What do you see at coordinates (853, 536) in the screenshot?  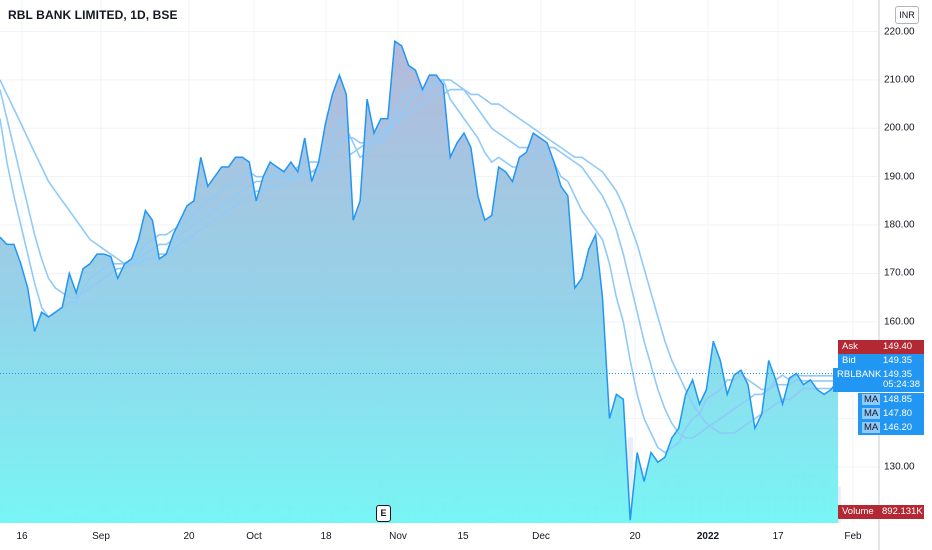 I see `x-tick-label: Feb` at bounding box center [853, 536].